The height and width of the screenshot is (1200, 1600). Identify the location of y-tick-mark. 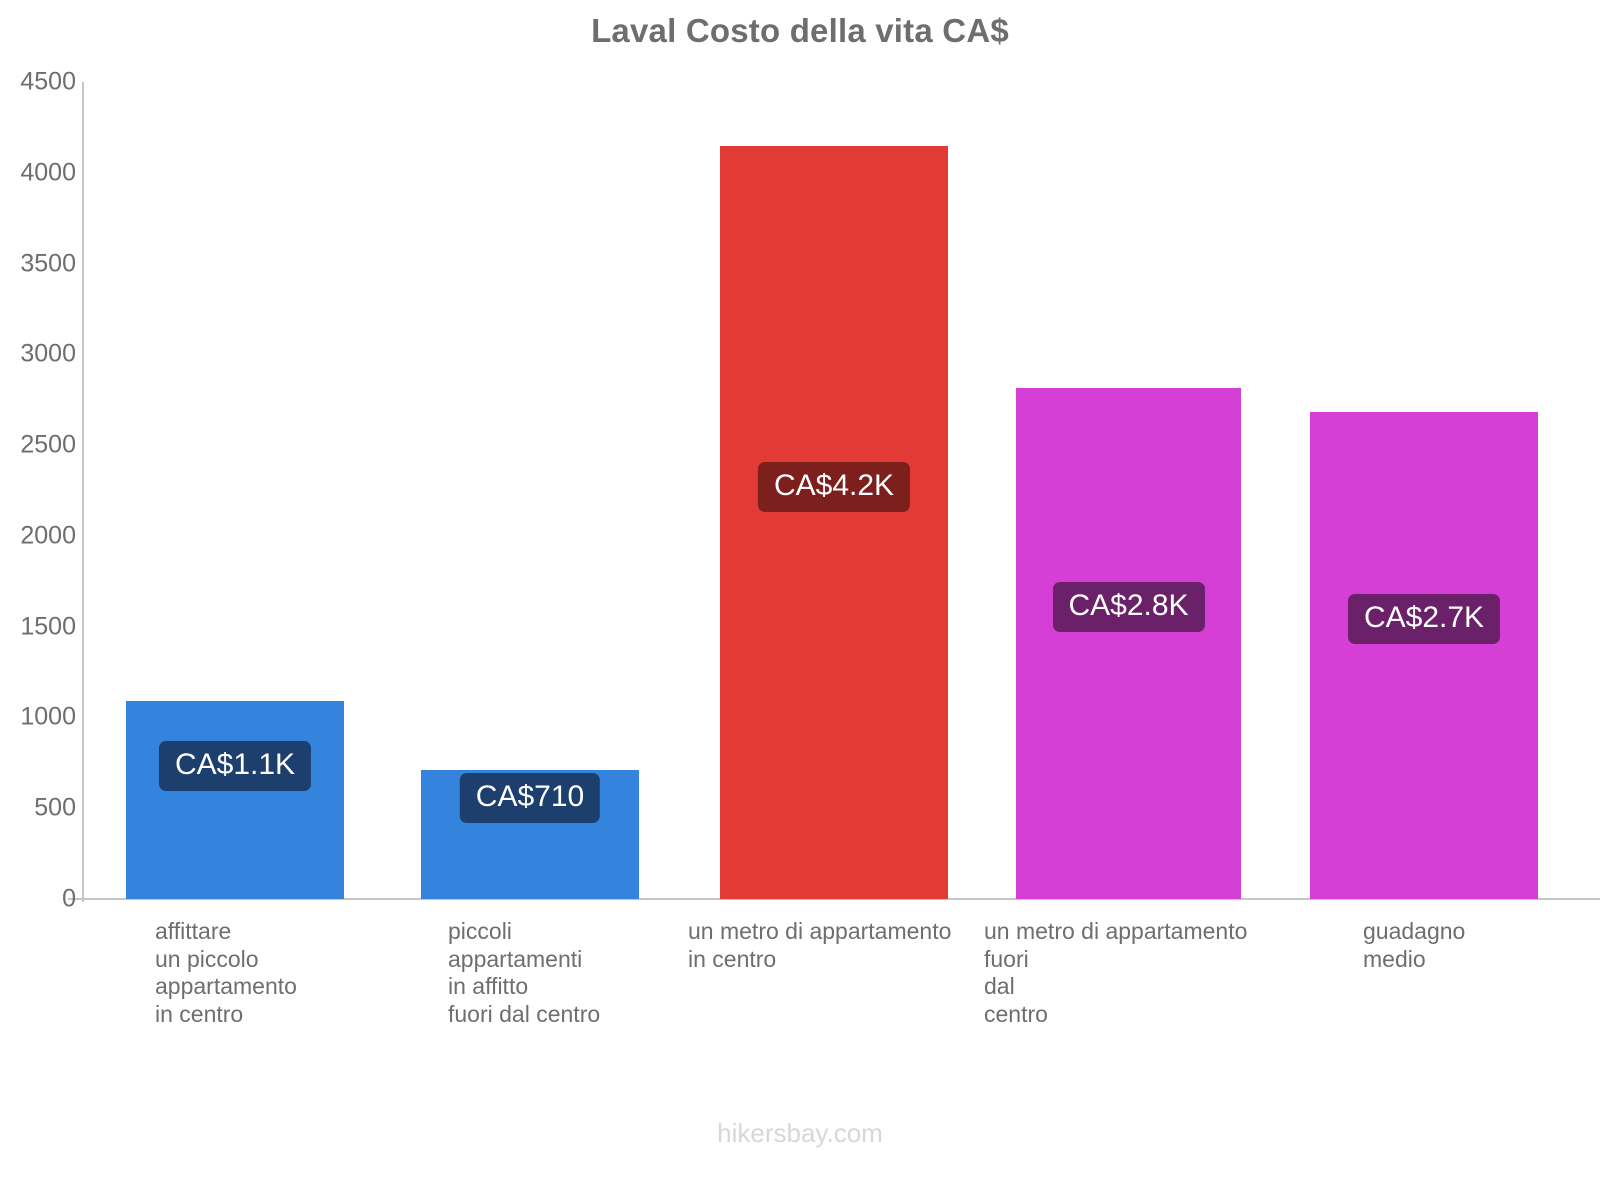
(80, 899).